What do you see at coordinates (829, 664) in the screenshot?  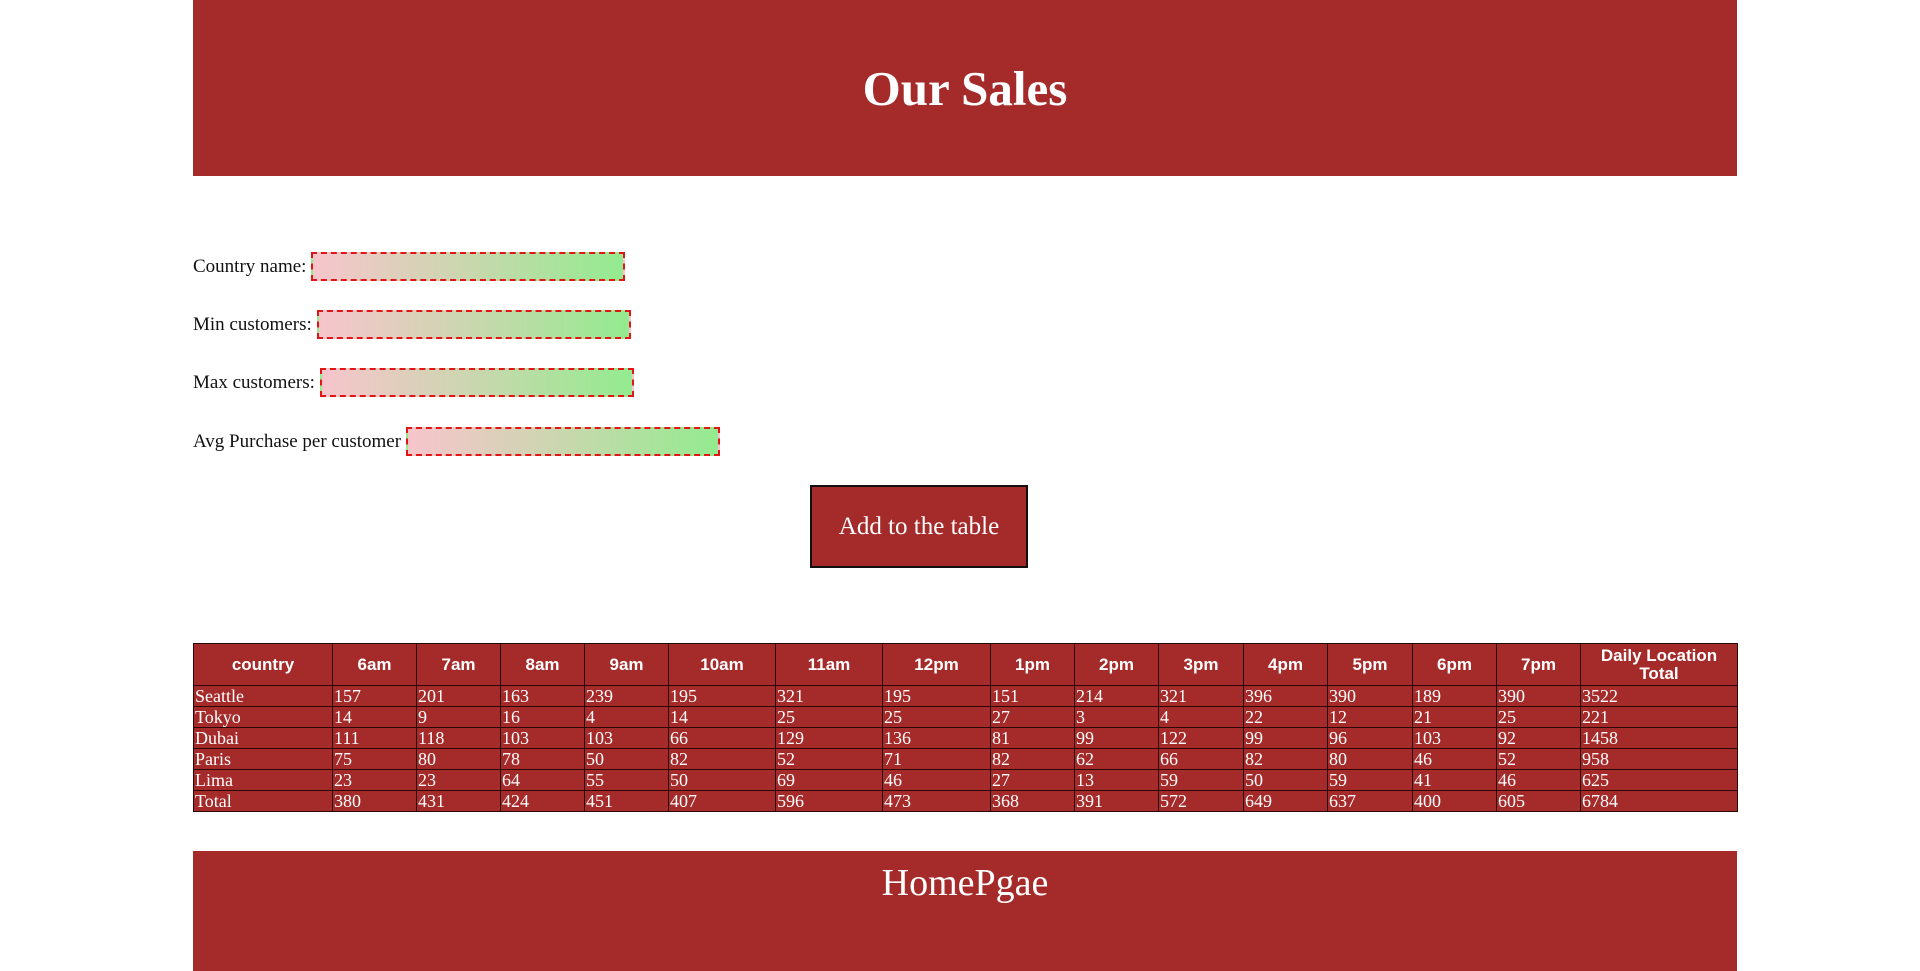 I see `column-header: 11am` at bounding box center [829, 664].